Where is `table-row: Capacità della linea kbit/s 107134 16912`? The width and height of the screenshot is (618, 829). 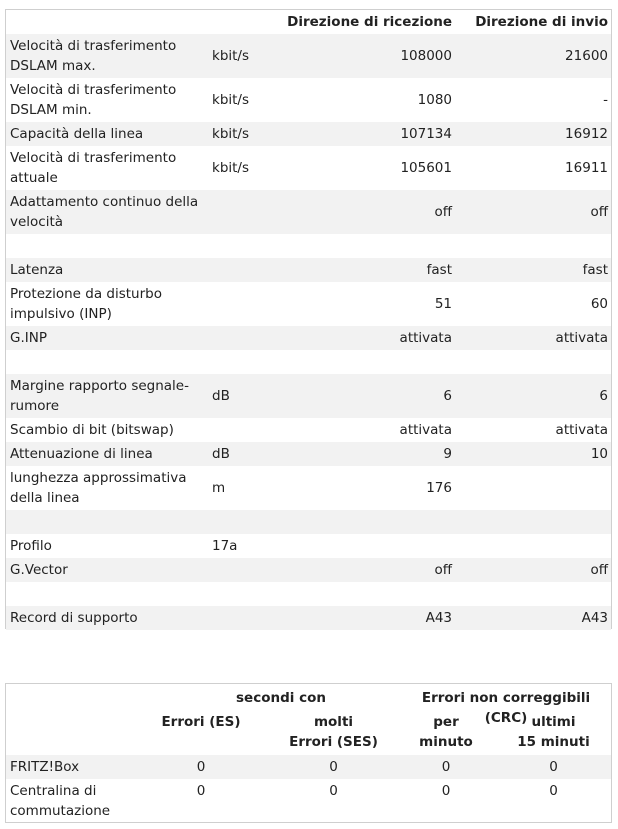
table-row: Capacità della linea kbit/s 107134 16912 is located at coordinates (308, 134).